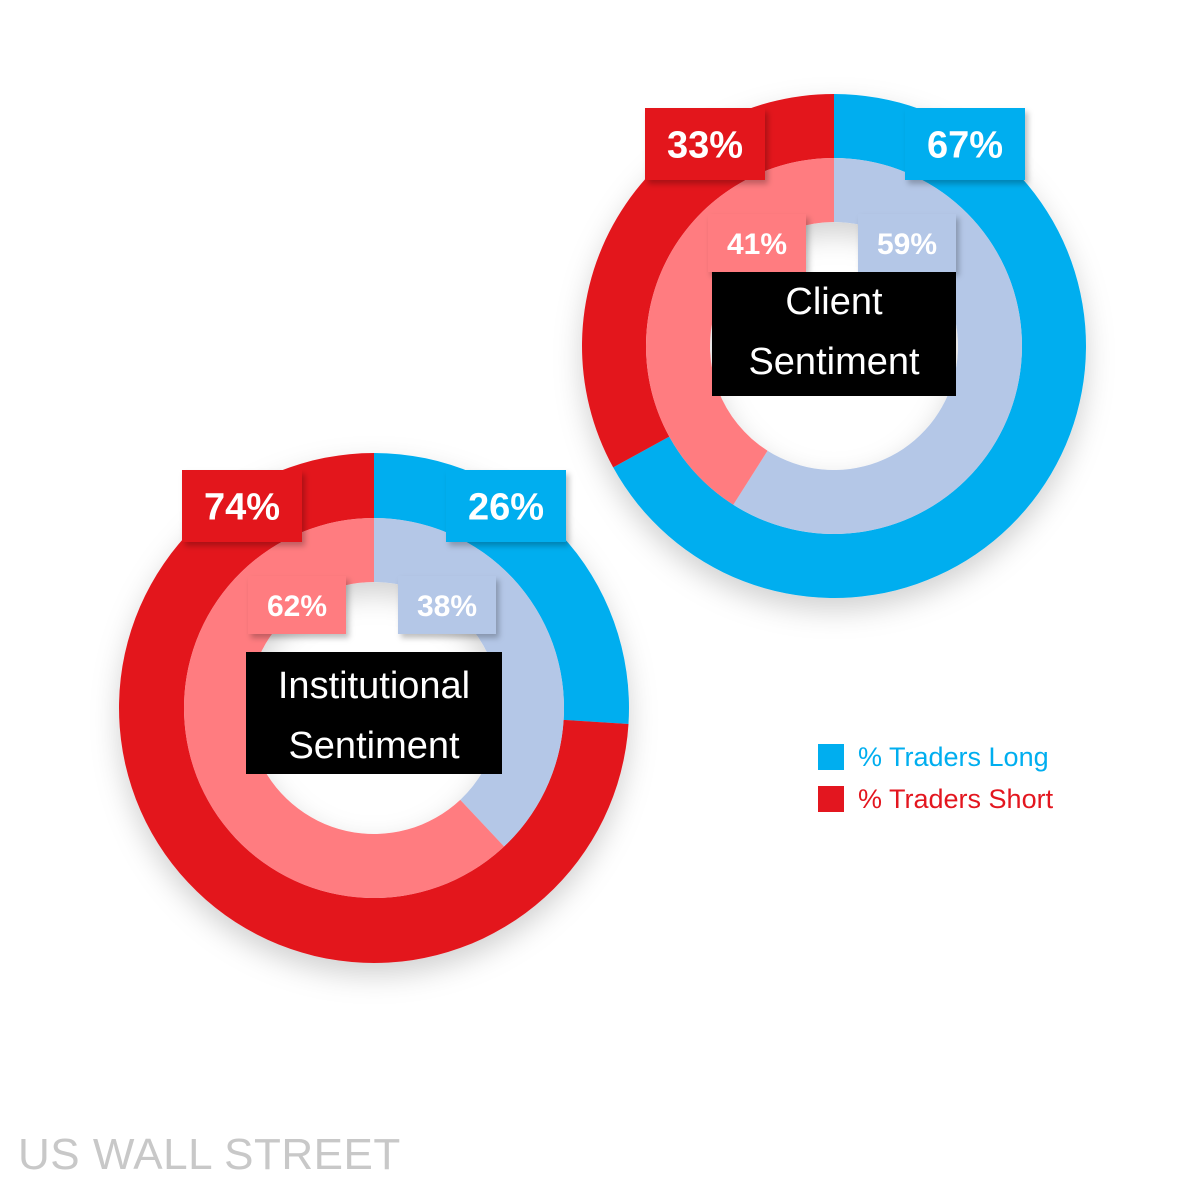  I want to click on inner-short-slice, so click(739, 331).